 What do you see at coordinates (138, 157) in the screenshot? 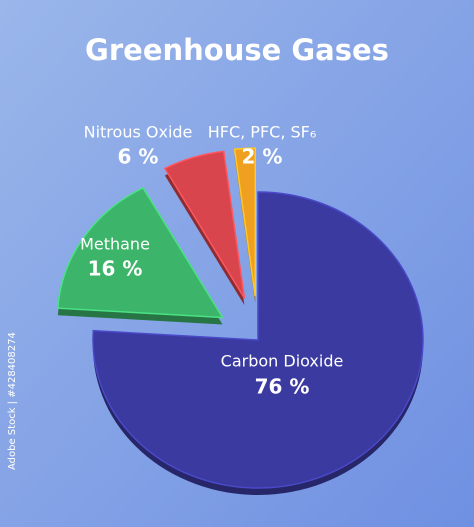
I see `value-label: 6 %` at bounding box center [138, 157].